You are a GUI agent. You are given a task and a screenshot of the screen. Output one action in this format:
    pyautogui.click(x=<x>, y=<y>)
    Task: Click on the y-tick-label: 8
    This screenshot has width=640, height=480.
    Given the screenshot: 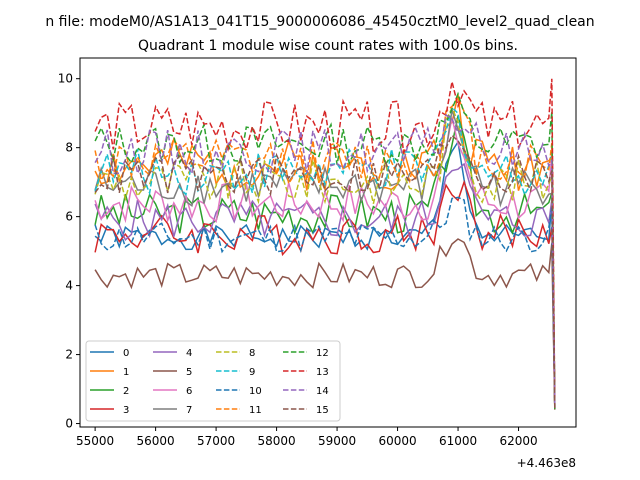 What is the action you would take?
    pyautogui.click(x=69, y=148)
    